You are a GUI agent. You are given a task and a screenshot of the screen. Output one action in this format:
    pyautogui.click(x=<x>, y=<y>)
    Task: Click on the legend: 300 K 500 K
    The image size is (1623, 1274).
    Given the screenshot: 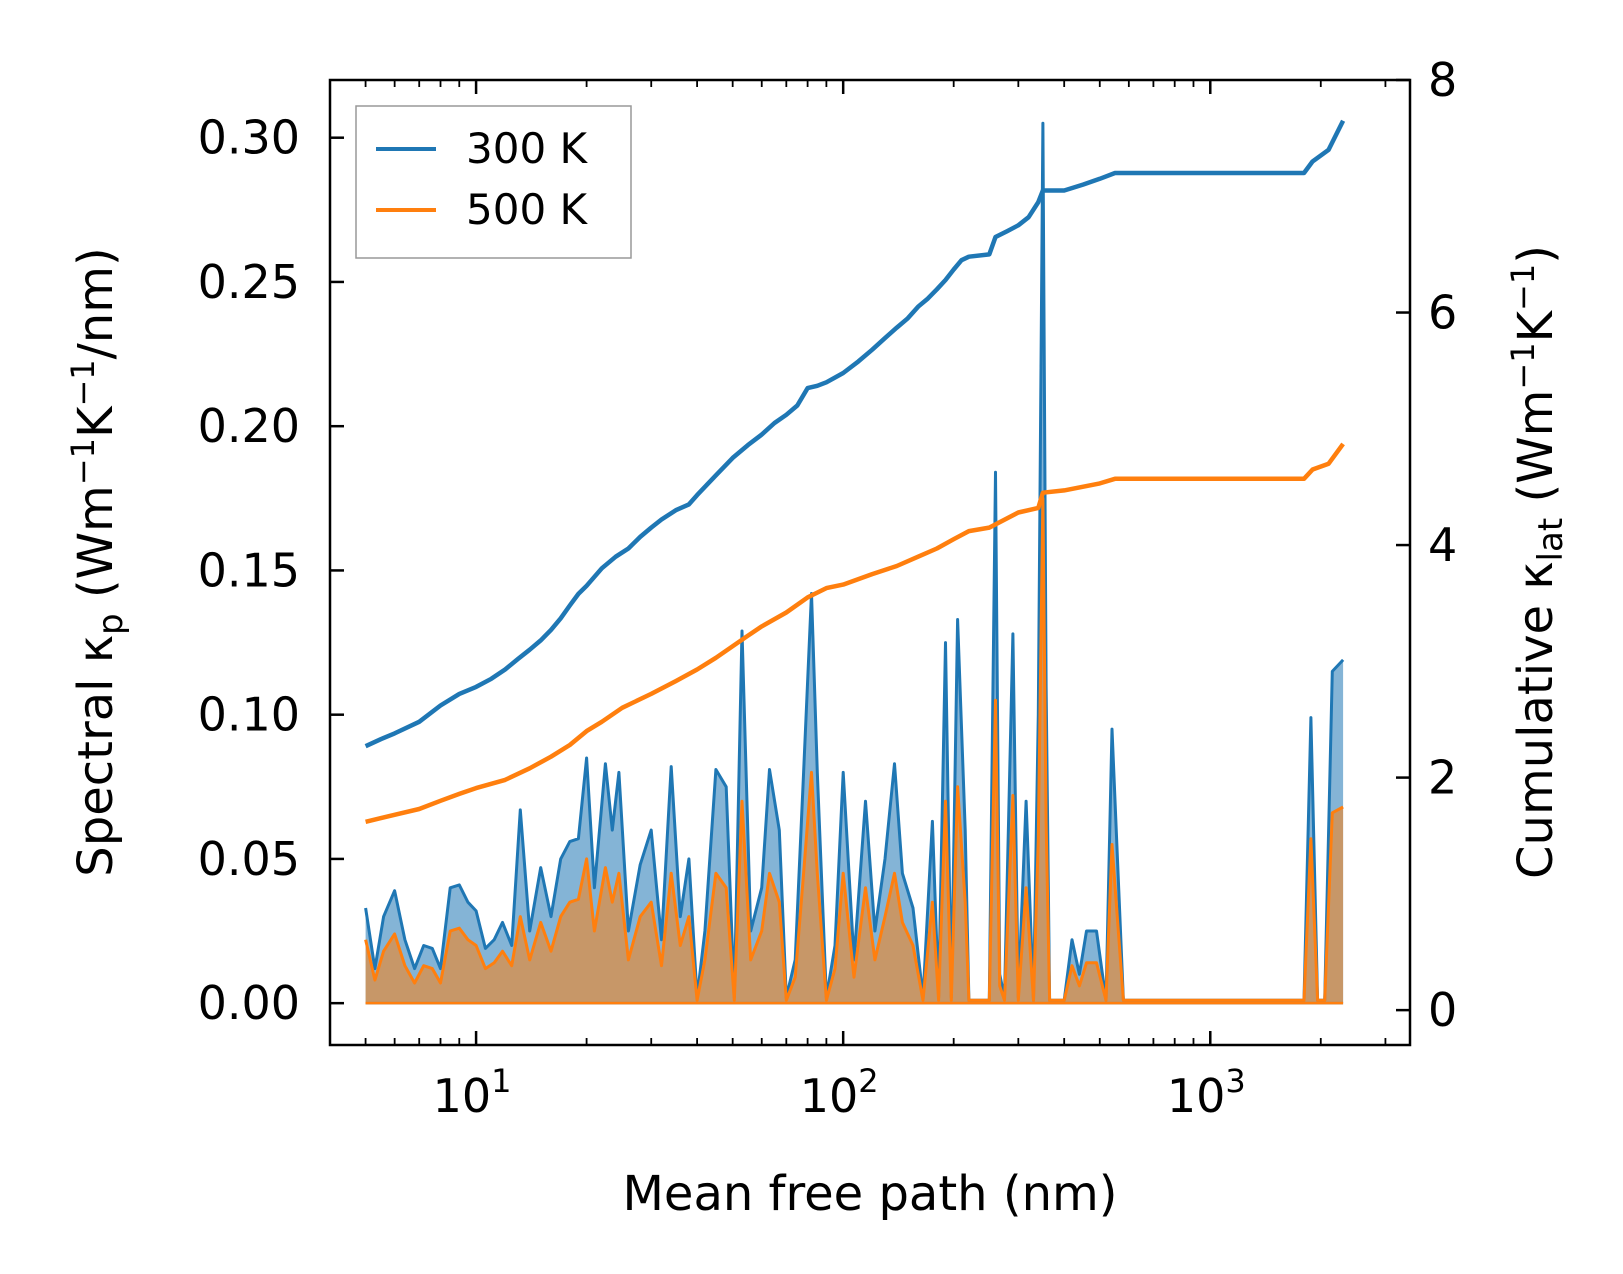 What is the action you would take?
    pyautogui.click(x=493, y=182)
    